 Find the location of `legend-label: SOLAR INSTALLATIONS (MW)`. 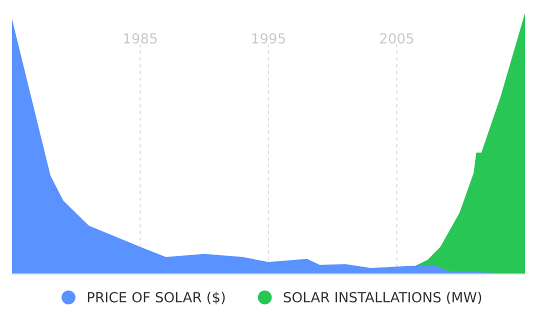

legend-label: SOLAR INSTALLATIONS (MW) is located at coordinates (383, 298).